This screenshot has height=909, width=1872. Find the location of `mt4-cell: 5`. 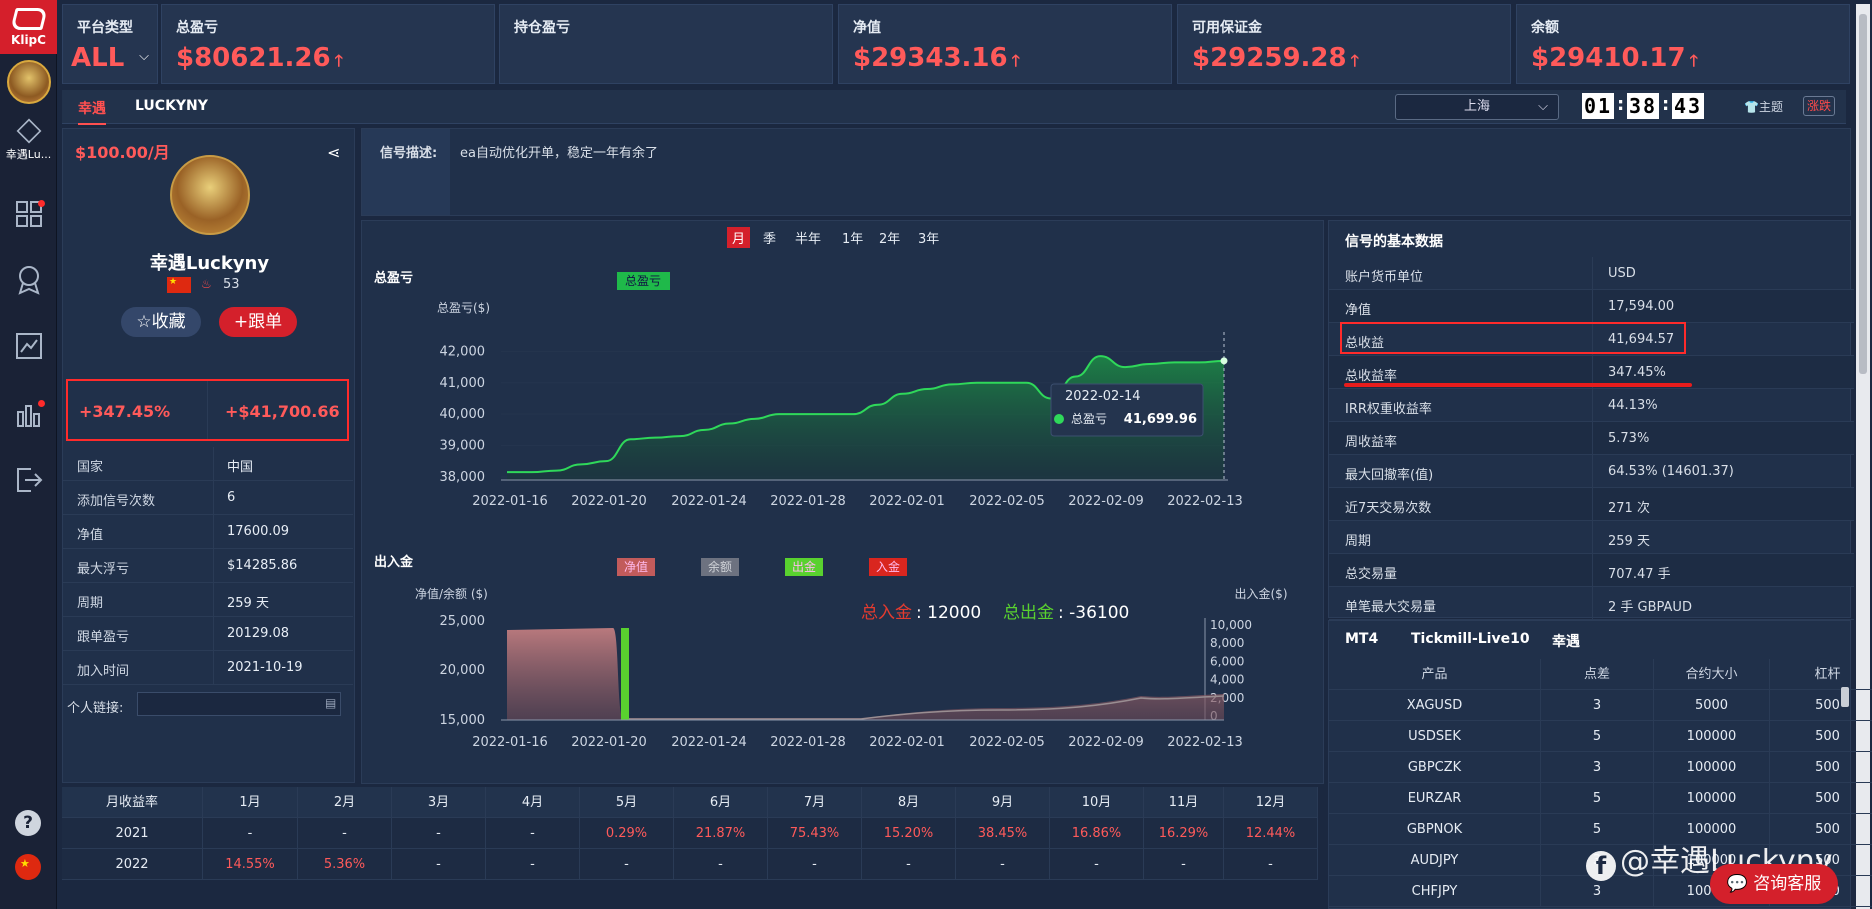

mt4-cell: 5 is located at coordinates (1597, 736).